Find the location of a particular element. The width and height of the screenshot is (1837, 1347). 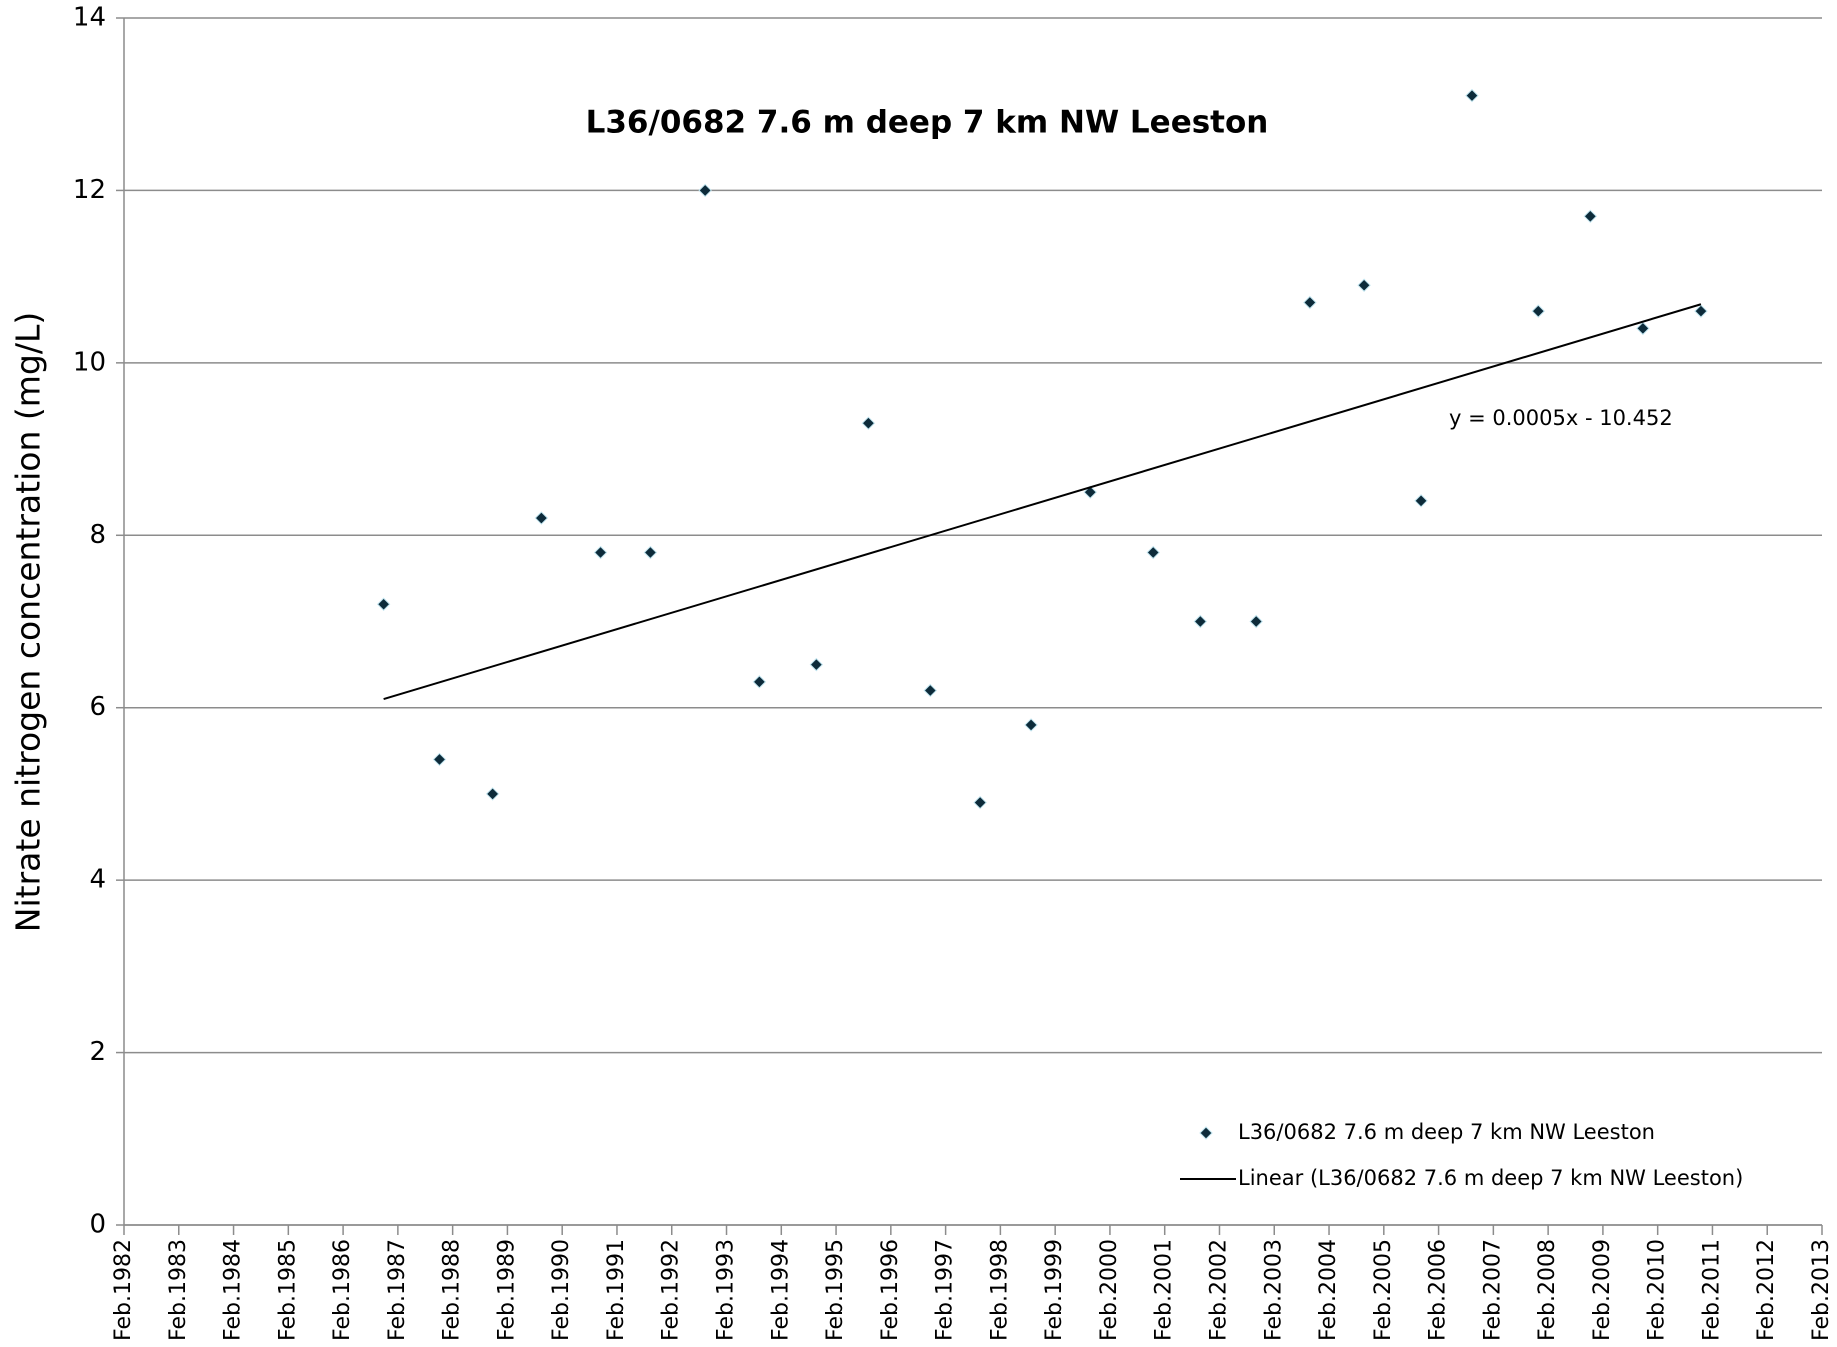

x-tick-label: Feb.1991 is located at coordinates (616, 1290).